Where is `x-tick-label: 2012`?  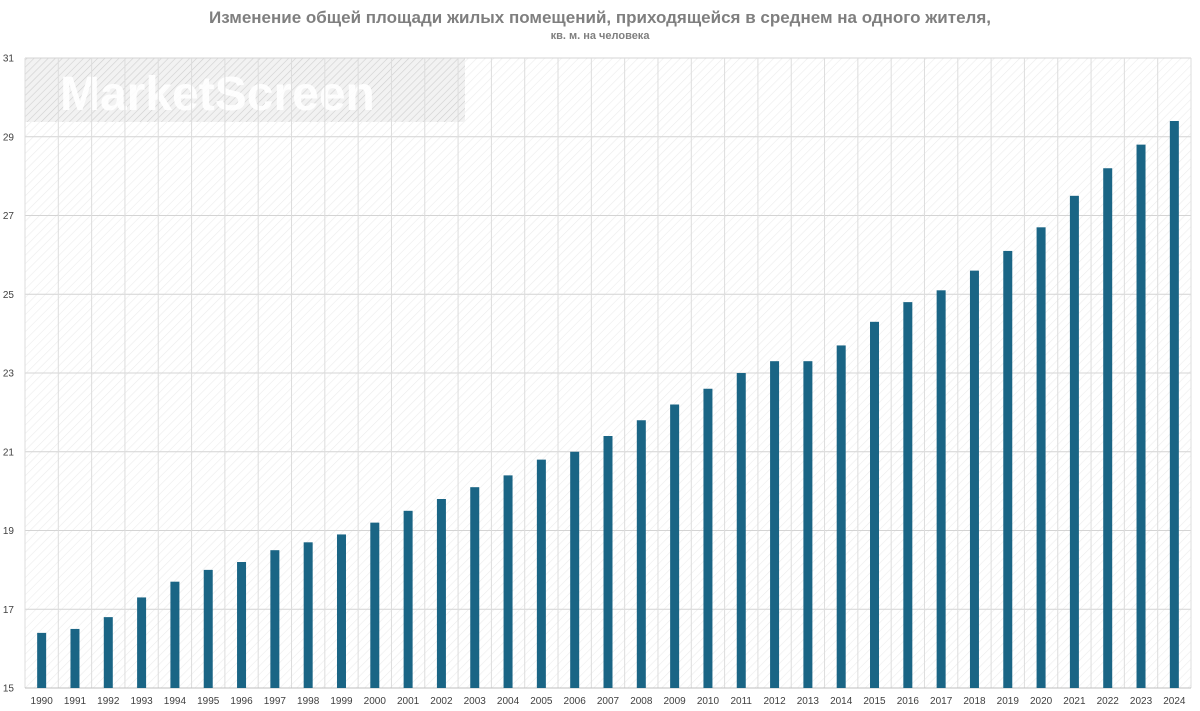 x-tick-label: 2012 is located at coordinates (774, 701).